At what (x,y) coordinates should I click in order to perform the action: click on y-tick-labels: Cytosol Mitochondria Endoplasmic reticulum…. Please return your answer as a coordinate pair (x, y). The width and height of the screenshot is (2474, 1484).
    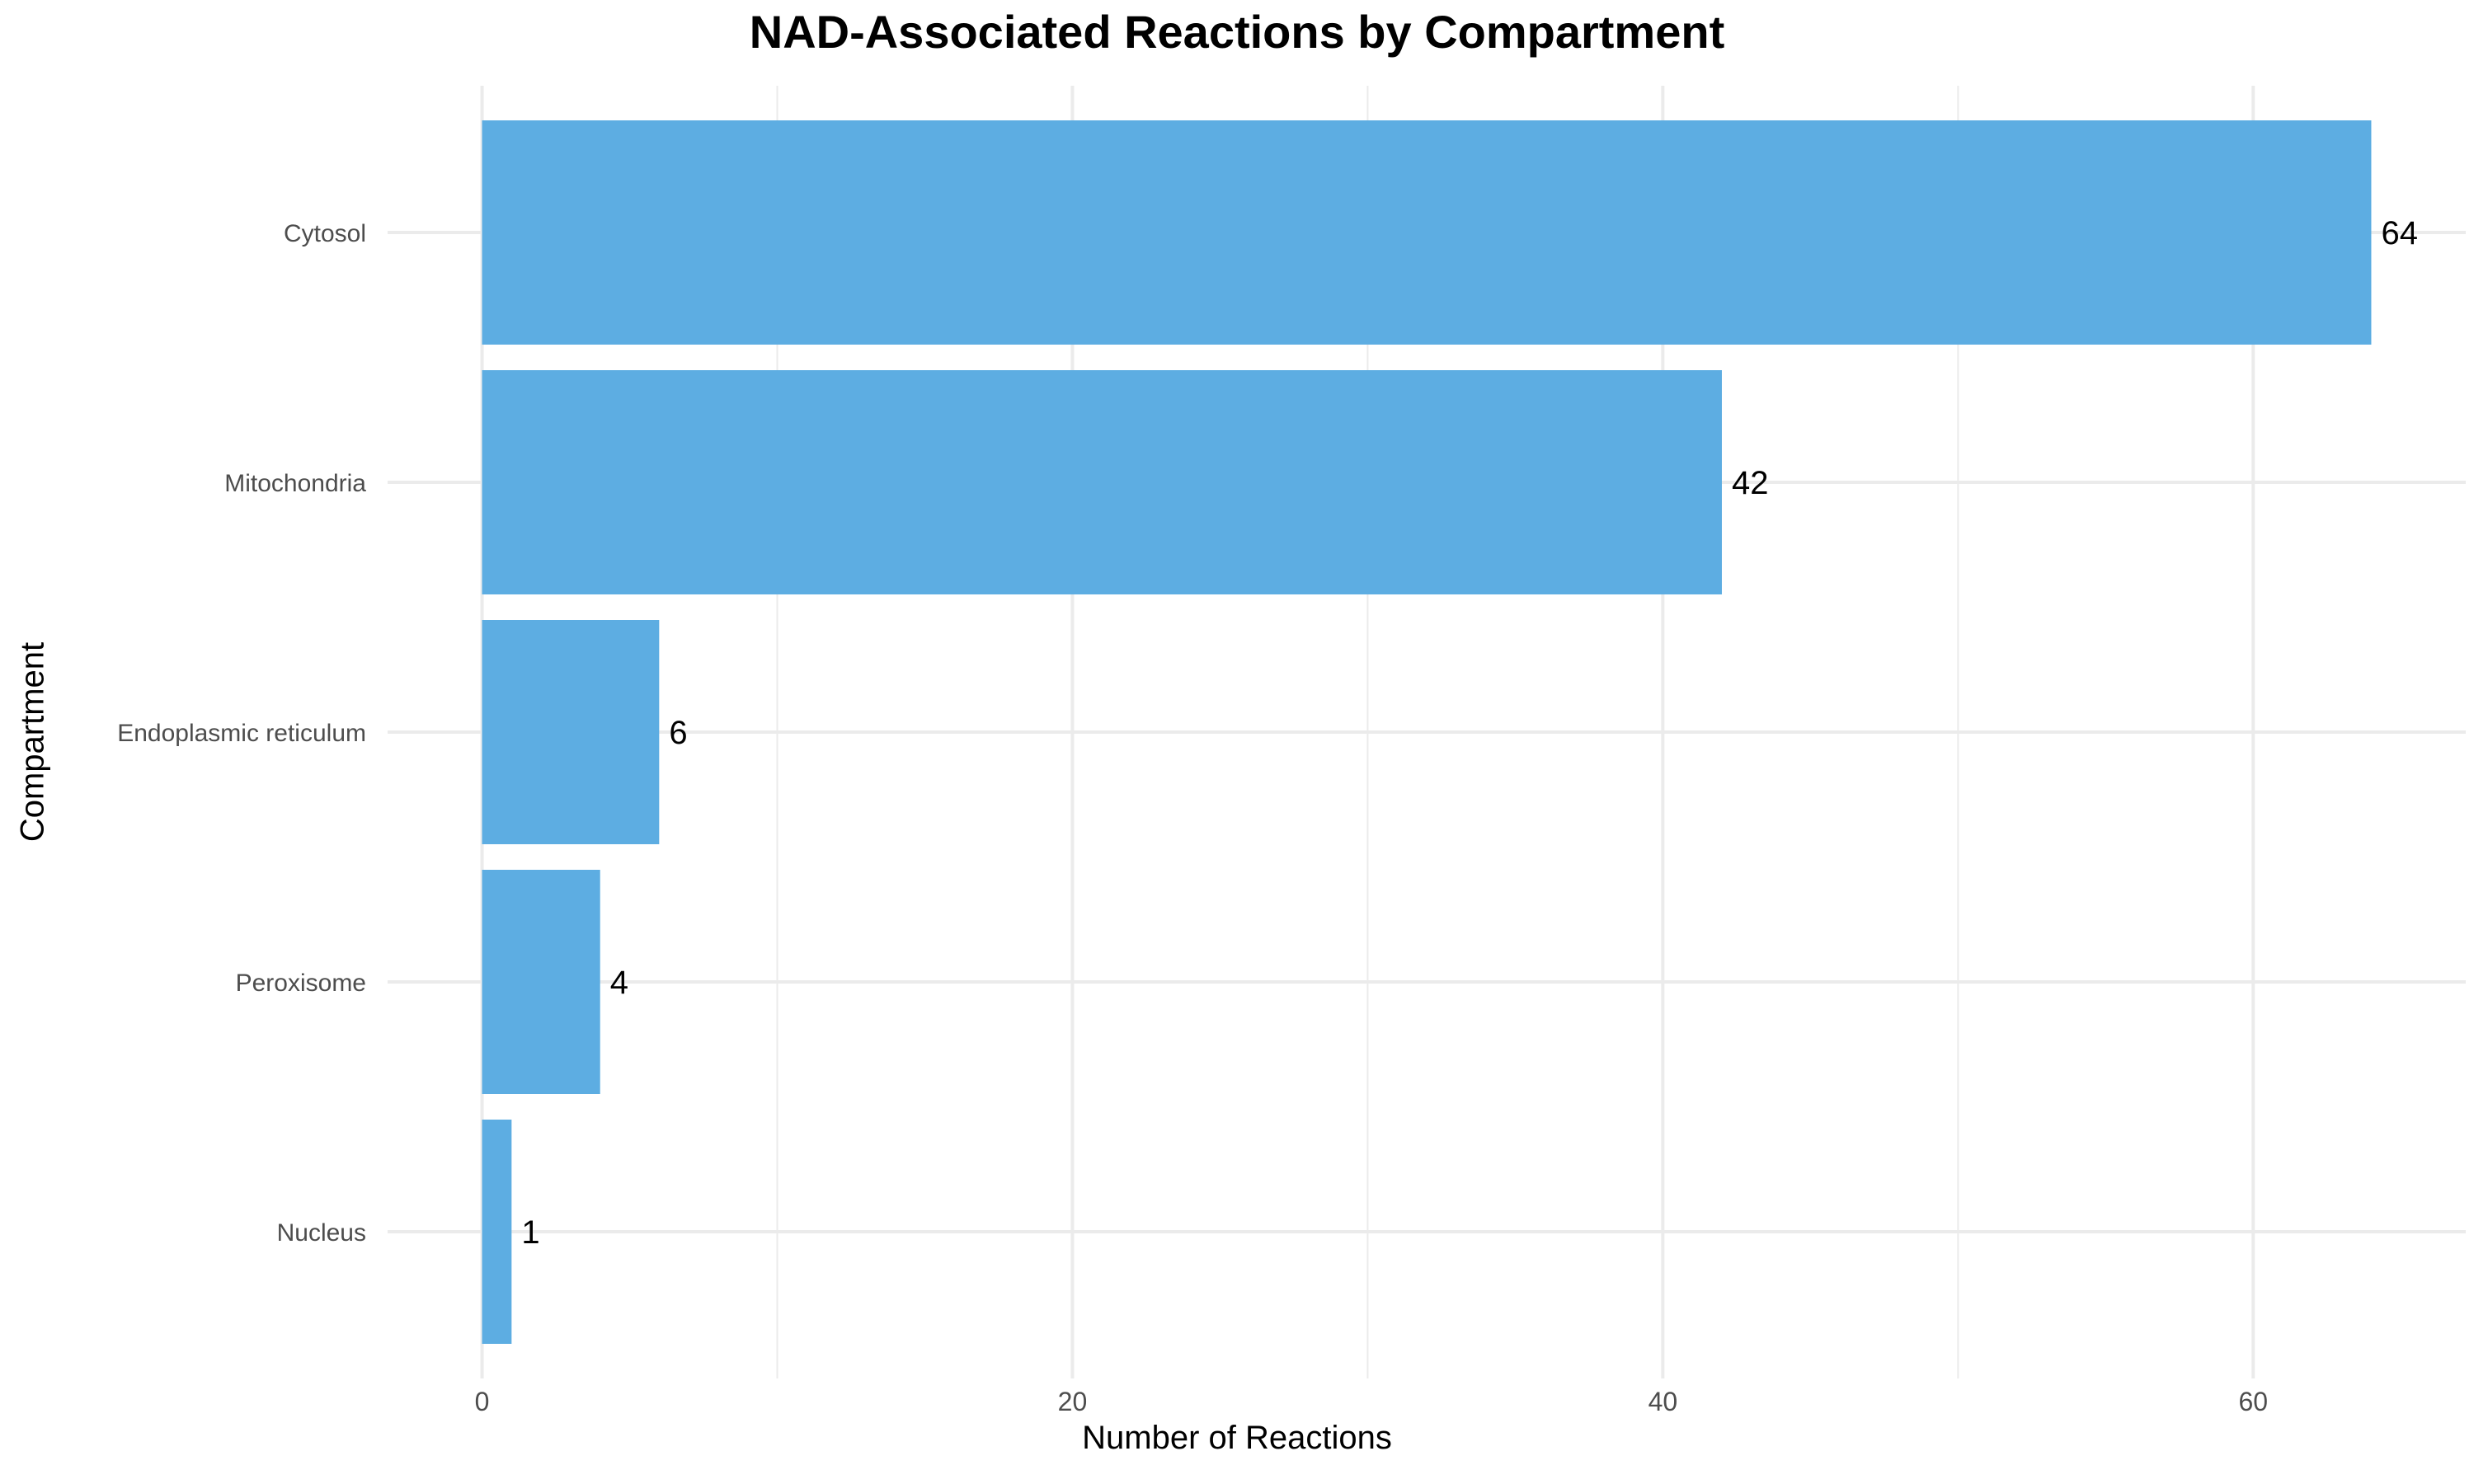
    Looking at the image, I should click on (241, 733).